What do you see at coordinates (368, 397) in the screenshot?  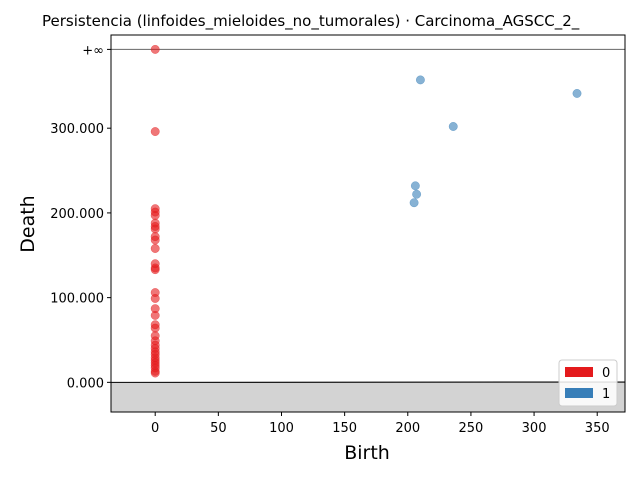 I see `below-diagonal-region` at bounding box center [368, 397].